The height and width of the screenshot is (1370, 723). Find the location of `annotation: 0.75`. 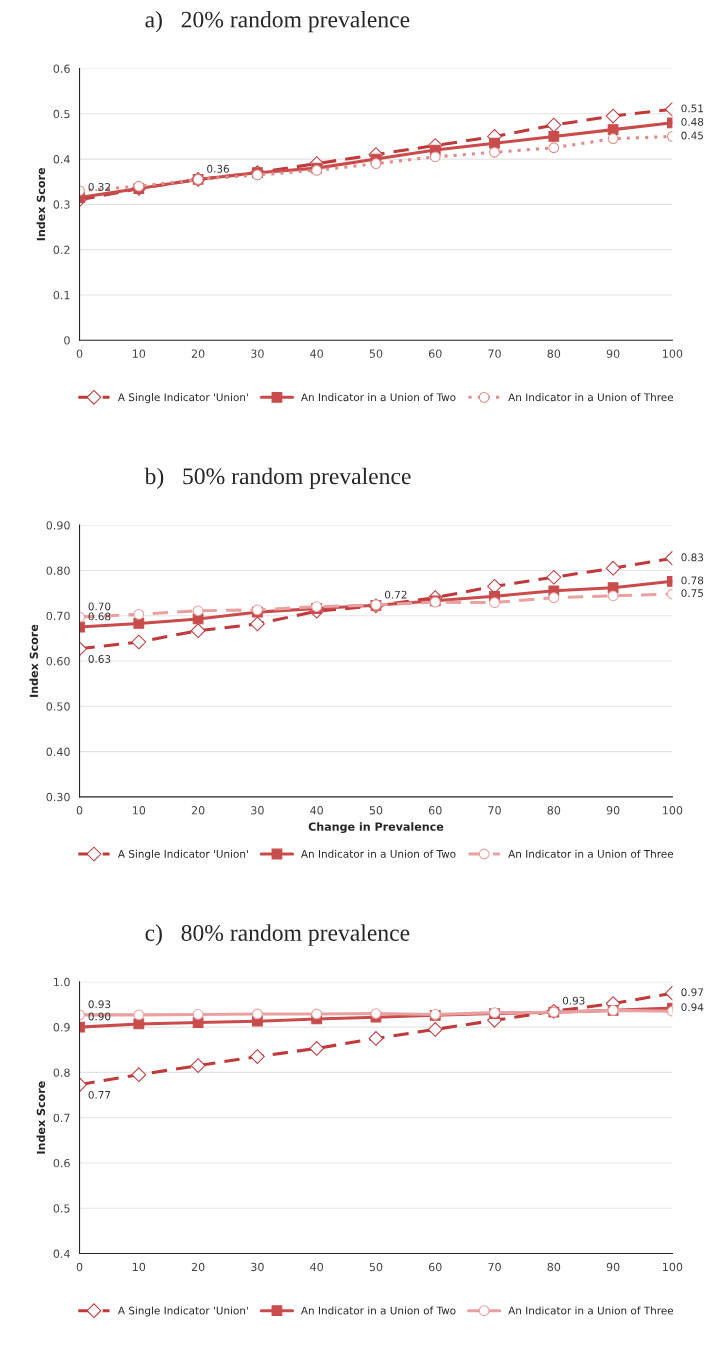

annotation: 0.75 is located at coordinates (692, 593).